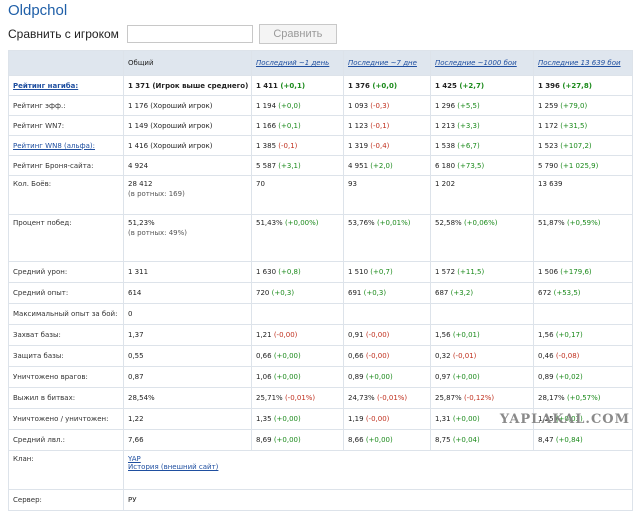  Describe the element at coordinates (187, 195) in the screenshot. I see `table-cell: 28 412 (в ротных: 169)` at that location.